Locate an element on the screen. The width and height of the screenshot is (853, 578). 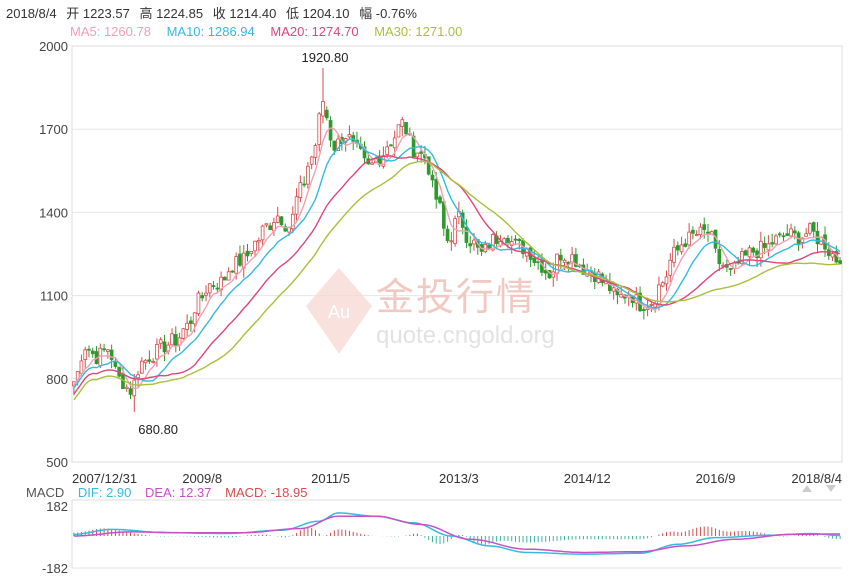
legend-ma20: MA20: 1274.70 is located at coordinates (314, 31).